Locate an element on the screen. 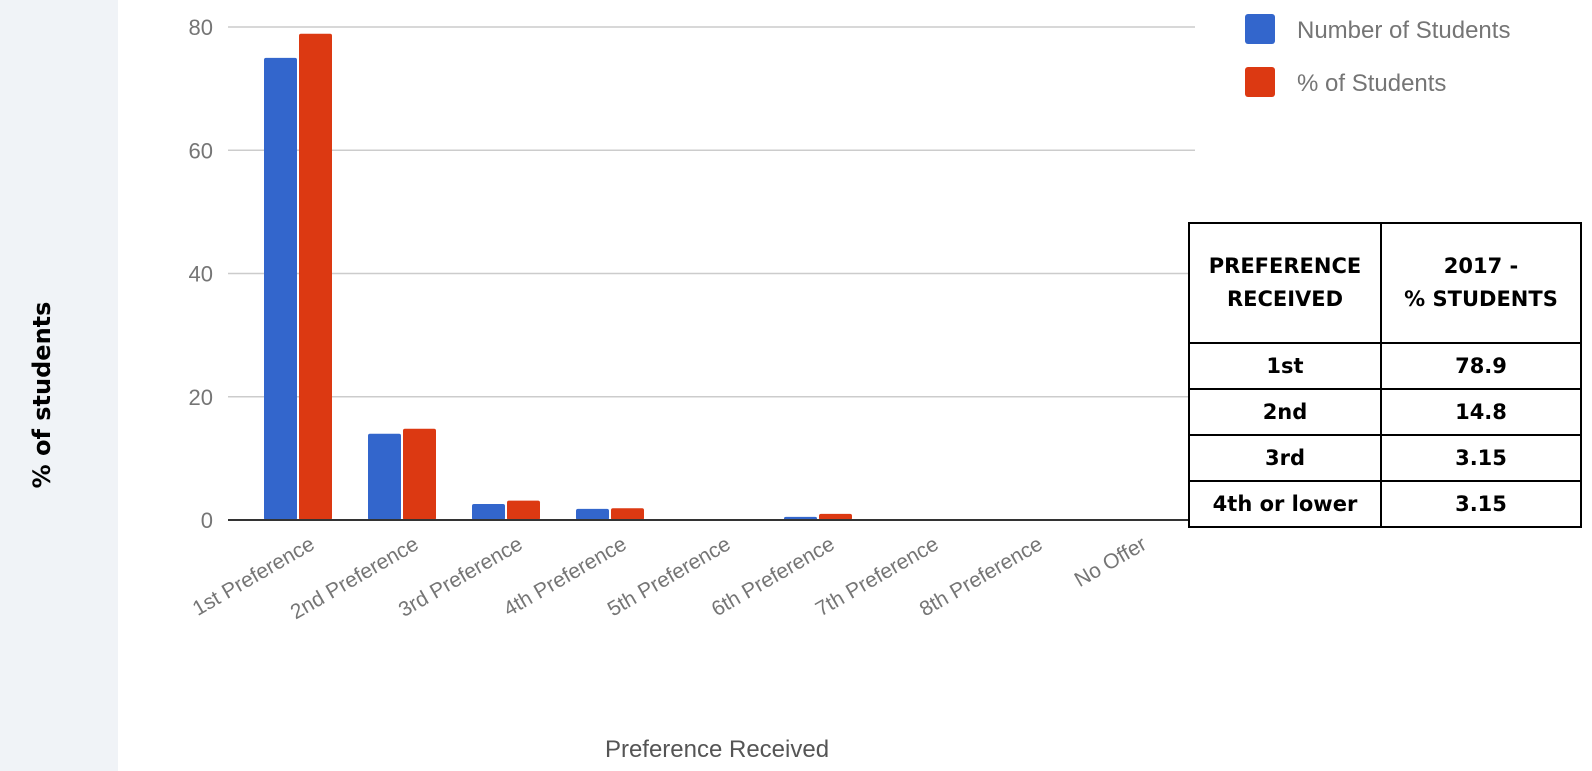 This screenshot has width=1592, height=771. table-row: 3rd 3.15 is located at coordinates (1385, 458).